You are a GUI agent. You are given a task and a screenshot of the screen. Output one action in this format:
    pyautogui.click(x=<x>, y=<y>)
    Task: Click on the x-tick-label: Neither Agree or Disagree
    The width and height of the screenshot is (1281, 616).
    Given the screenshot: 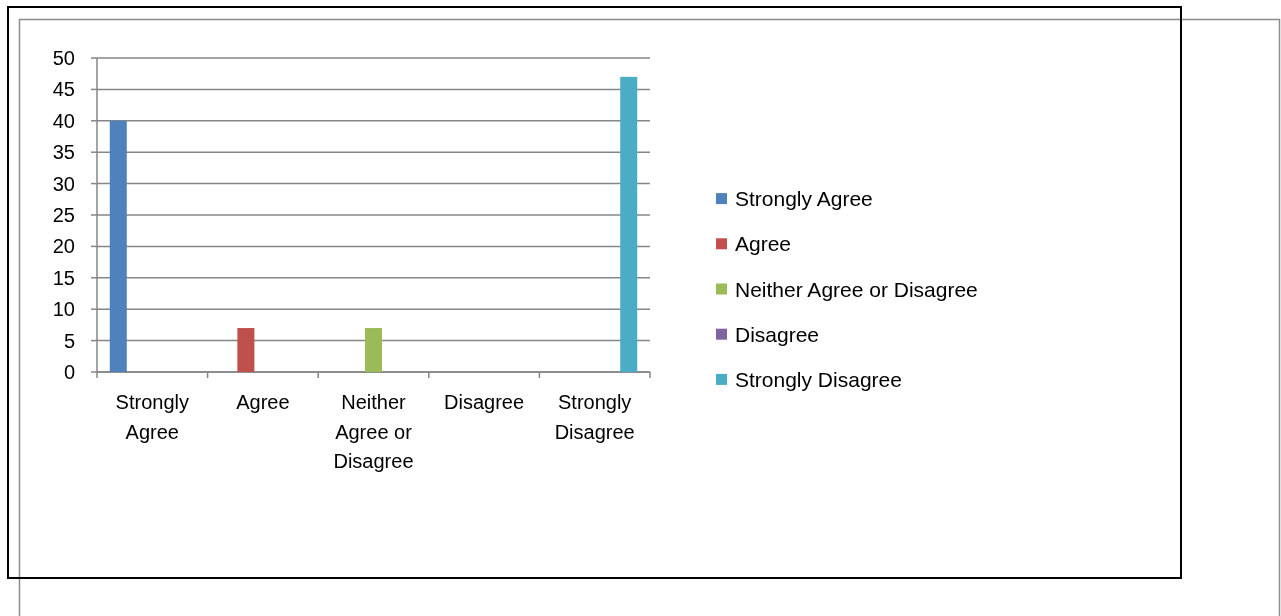 What is the action you would take?
    pyautogui.click(x=373, y=431)
    